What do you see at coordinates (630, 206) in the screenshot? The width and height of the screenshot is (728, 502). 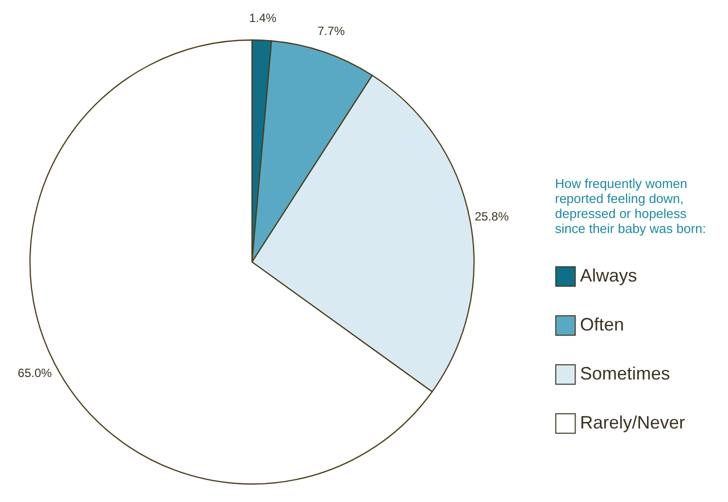 I see `legend-title: How frequently women reported feeling down, depressed or hopeless since their baby was born:` at bounding box center [630, 206].